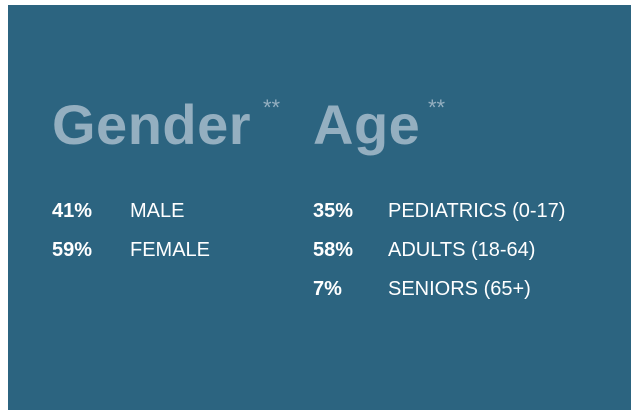 The width and height of the screenshot is (639, 412). What do you see at coordinates (152, 124) in the screenshot?
I see `gender-title: Gender` at bounding box center [152, 124].